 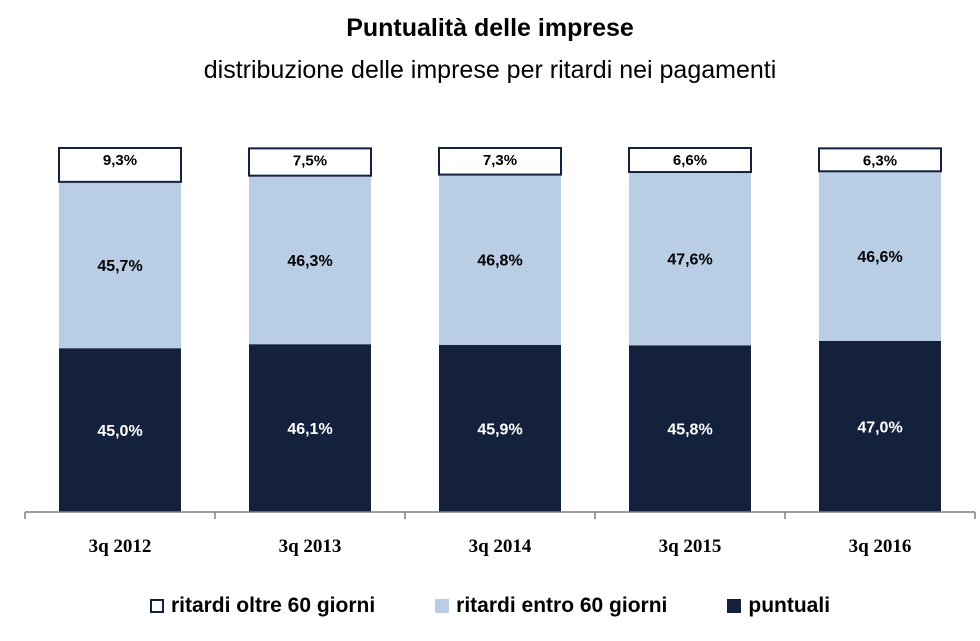 What do you see at coordinates (500, 546) in the screenshot?
I see `x-tick-label: 3q 2014` at bounding box center [500, 546].